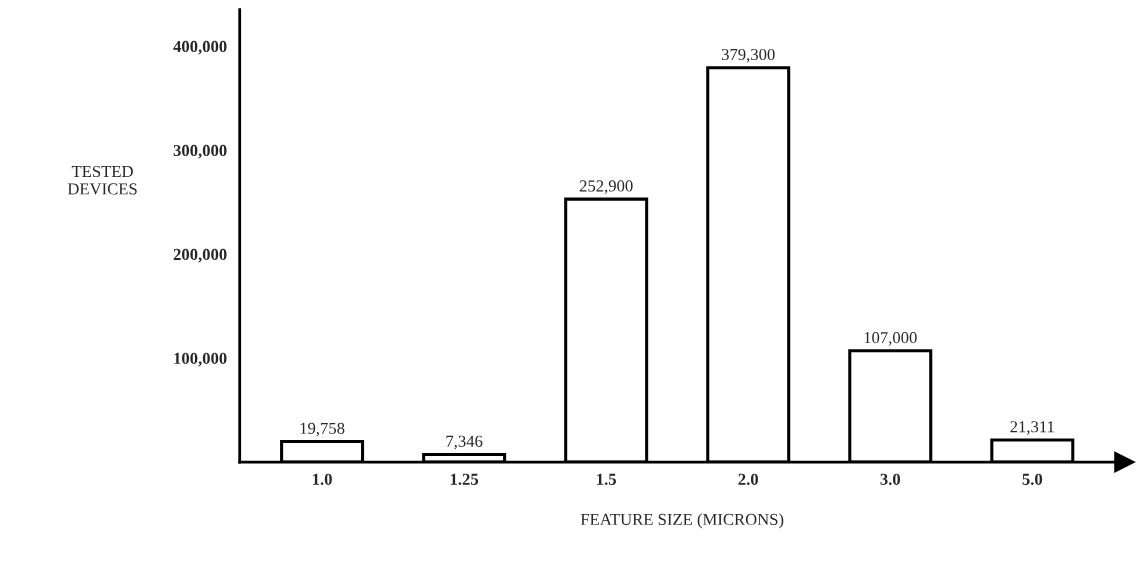  What do you see at coordinates (682, 521) in the screenshot?
I see `x-axis-title: FEATURE SIZE (MICRONS)` at bounding box center [682, 521].